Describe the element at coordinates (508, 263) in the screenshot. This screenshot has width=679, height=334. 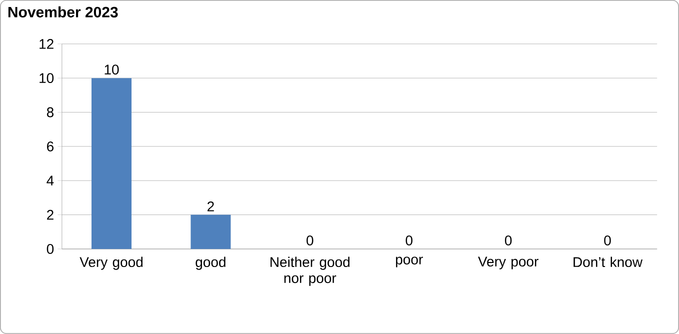
I see `x-tick-label: Very poor` at that location.